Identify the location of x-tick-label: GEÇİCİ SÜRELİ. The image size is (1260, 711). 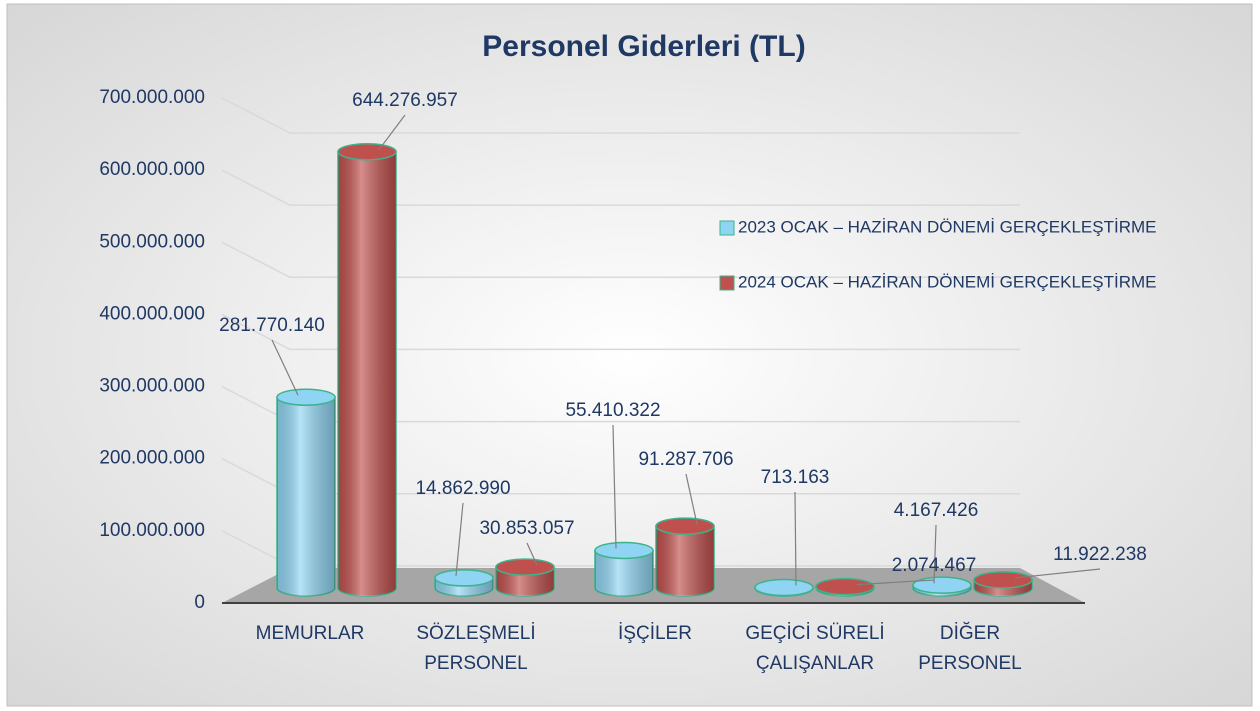
(814, 633).